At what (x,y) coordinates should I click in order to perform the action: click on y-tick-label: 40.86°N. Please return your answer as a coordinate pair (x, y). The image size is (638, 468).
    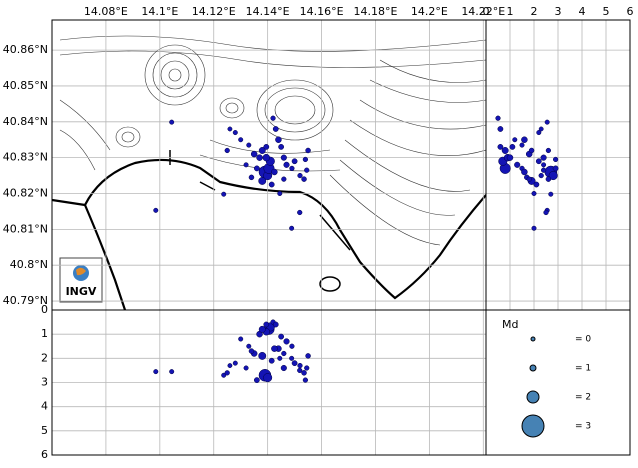
    Looking at the image, I should click on (25, 49).